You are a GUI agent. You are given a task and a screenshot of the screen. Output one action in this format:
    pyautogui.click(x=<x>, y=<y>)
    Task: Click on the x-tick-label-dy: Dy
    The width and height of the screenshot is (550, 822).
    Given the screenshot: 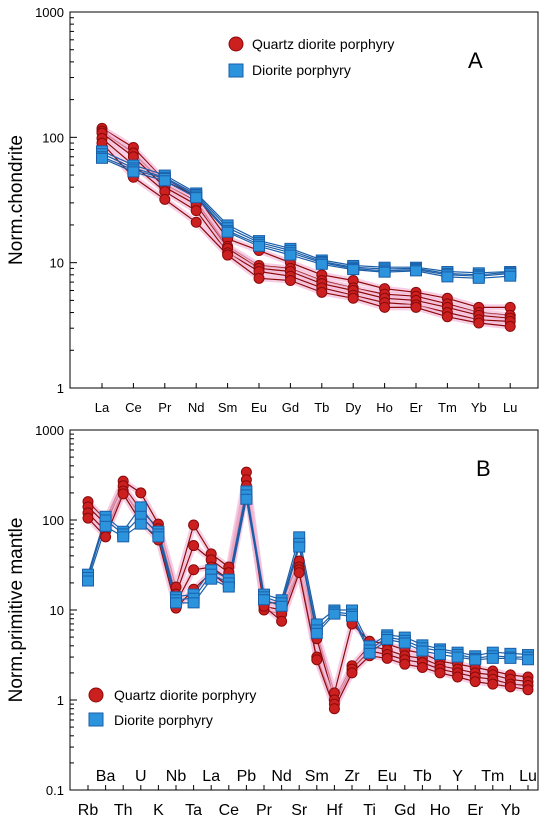 What is the action you would take?
    pyautogui.click(x=353, y=407)
    